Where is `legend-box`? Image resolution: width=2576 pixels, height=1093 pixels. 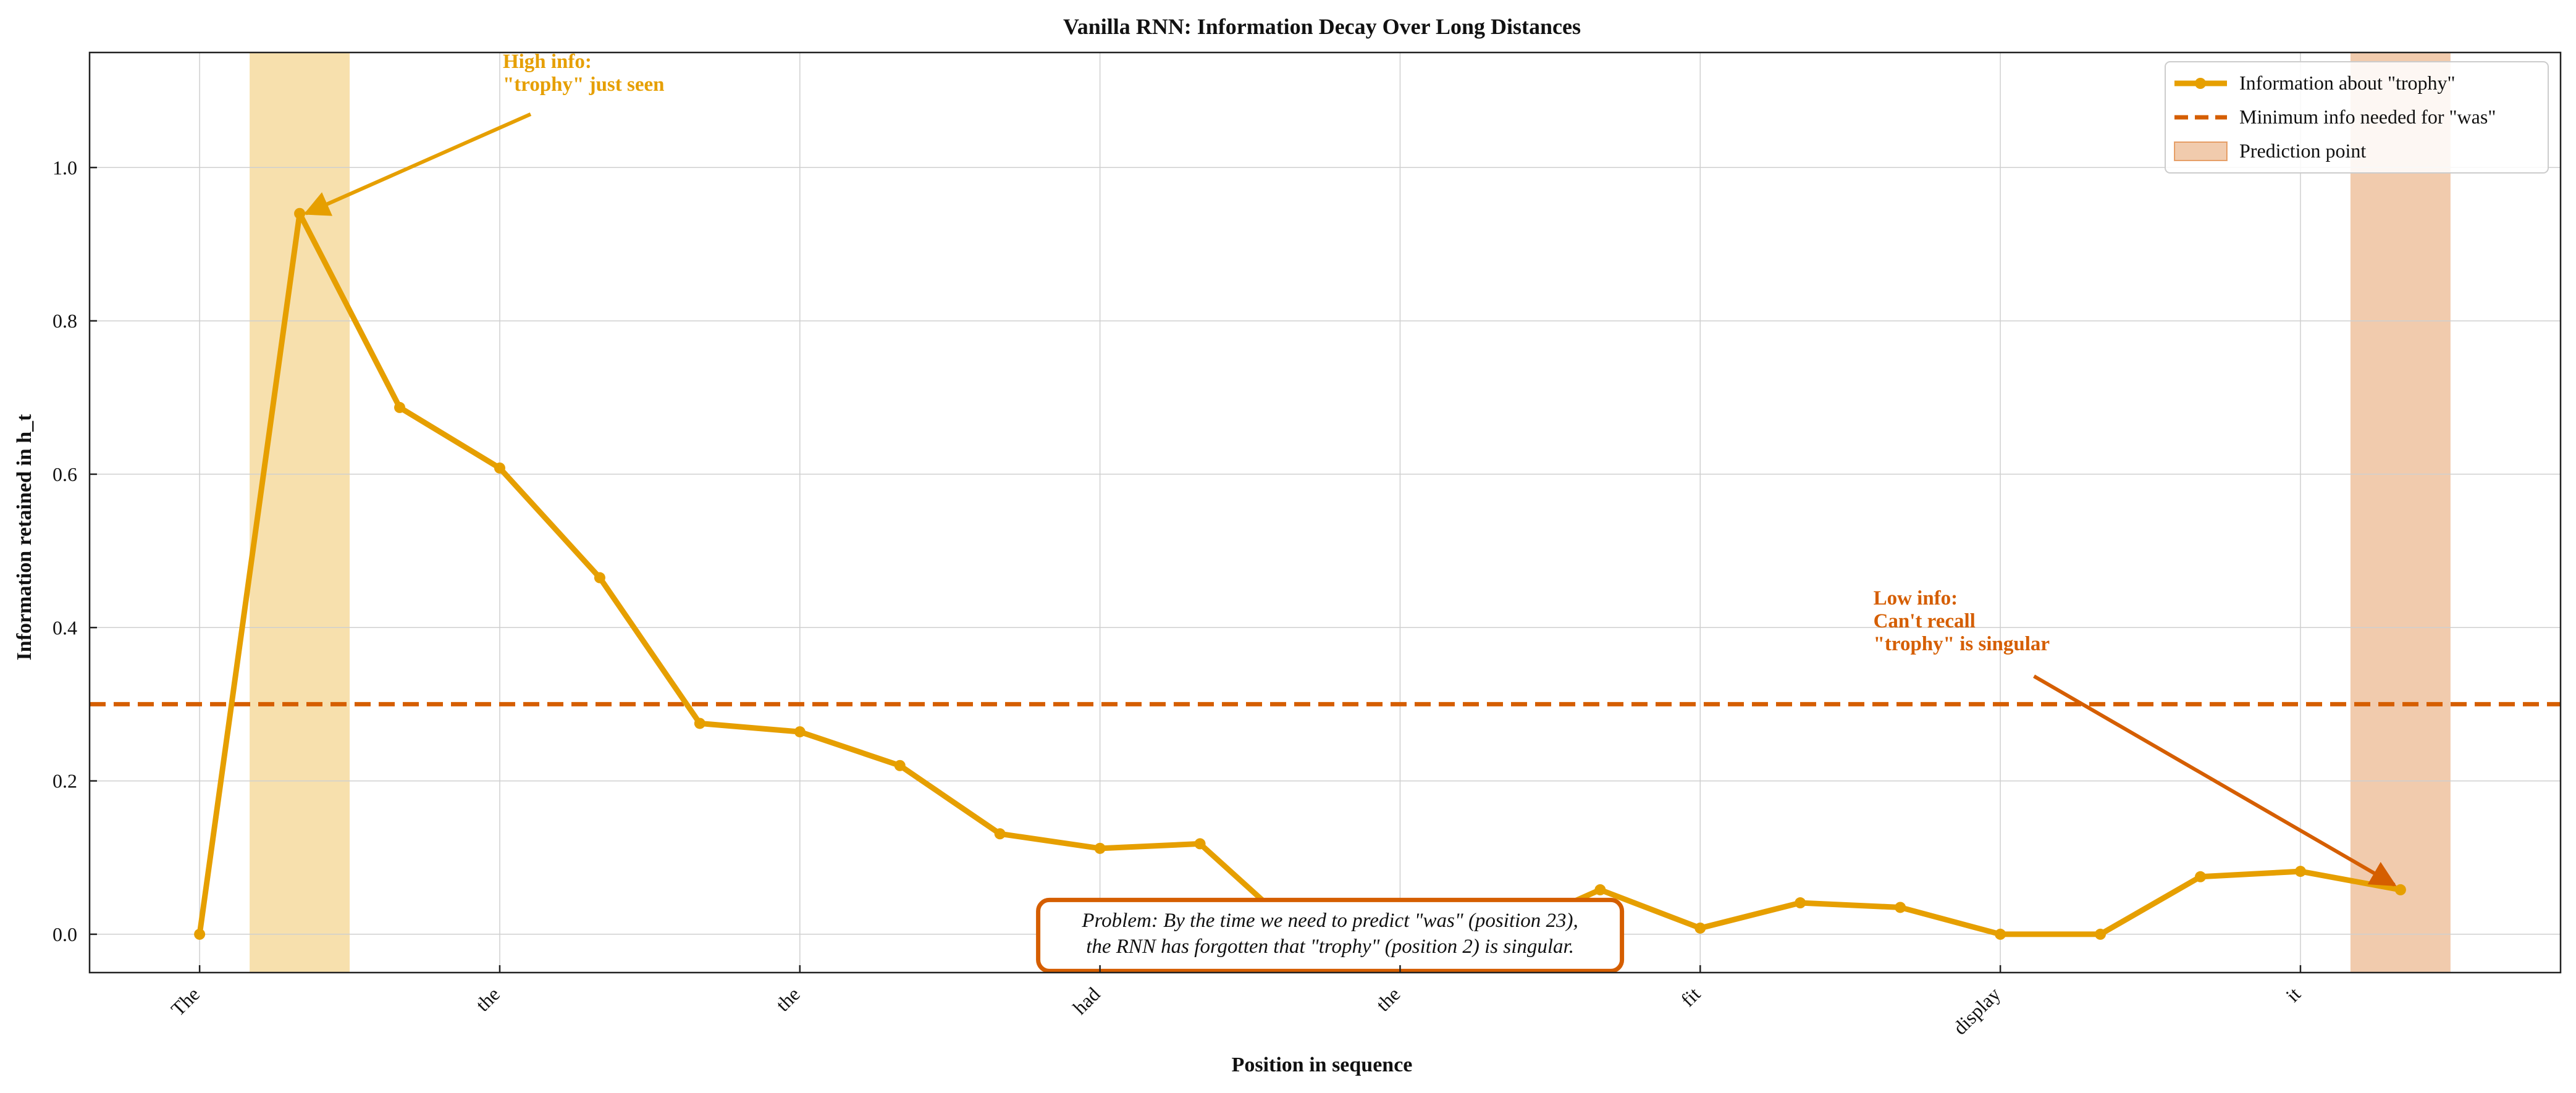
legend-box is located at coordinates (2357, 117).